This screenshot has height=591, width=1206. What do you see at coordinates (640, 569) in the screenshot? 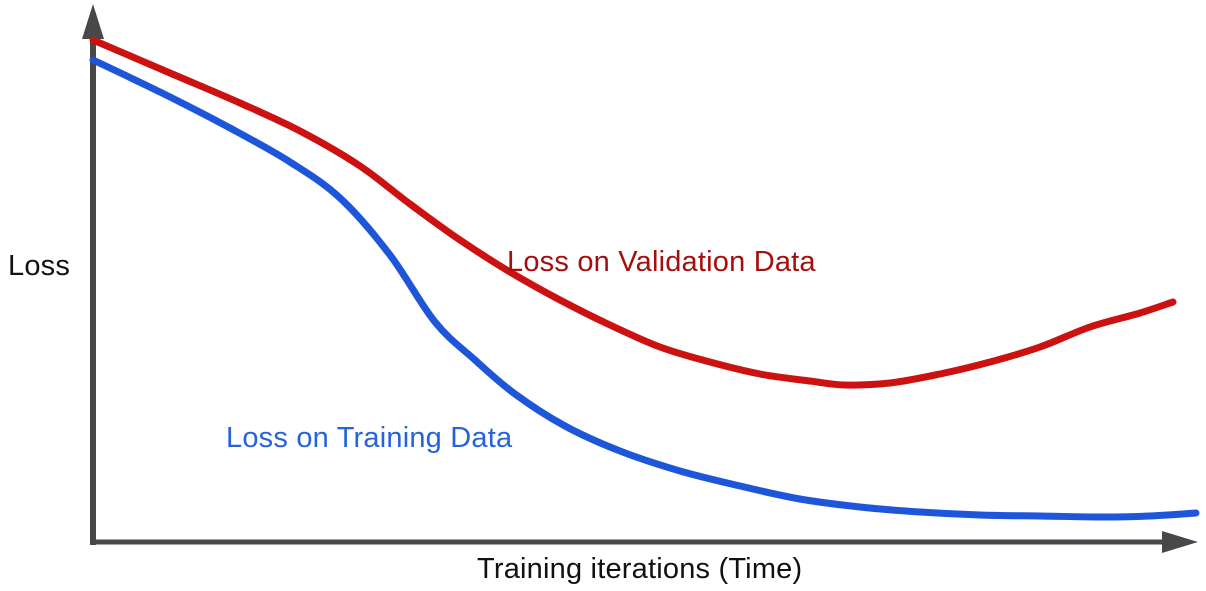
I see `x-axis-label: Training iterations (Time)` at bounding box center [640, 569].